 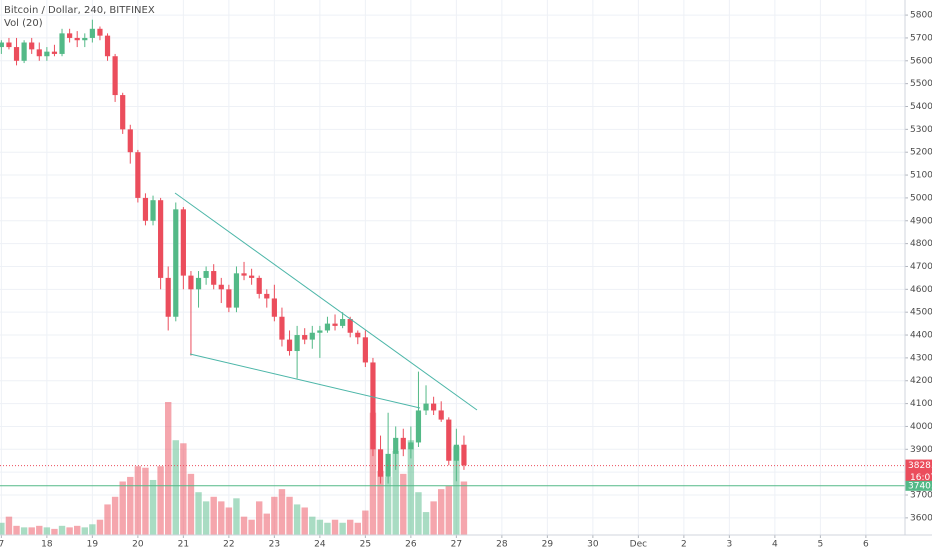 What do you see at coordinates (921, 427) in the screenshot?
I see `y-tick-label: 4000.0` at bounding box center [921, 427].